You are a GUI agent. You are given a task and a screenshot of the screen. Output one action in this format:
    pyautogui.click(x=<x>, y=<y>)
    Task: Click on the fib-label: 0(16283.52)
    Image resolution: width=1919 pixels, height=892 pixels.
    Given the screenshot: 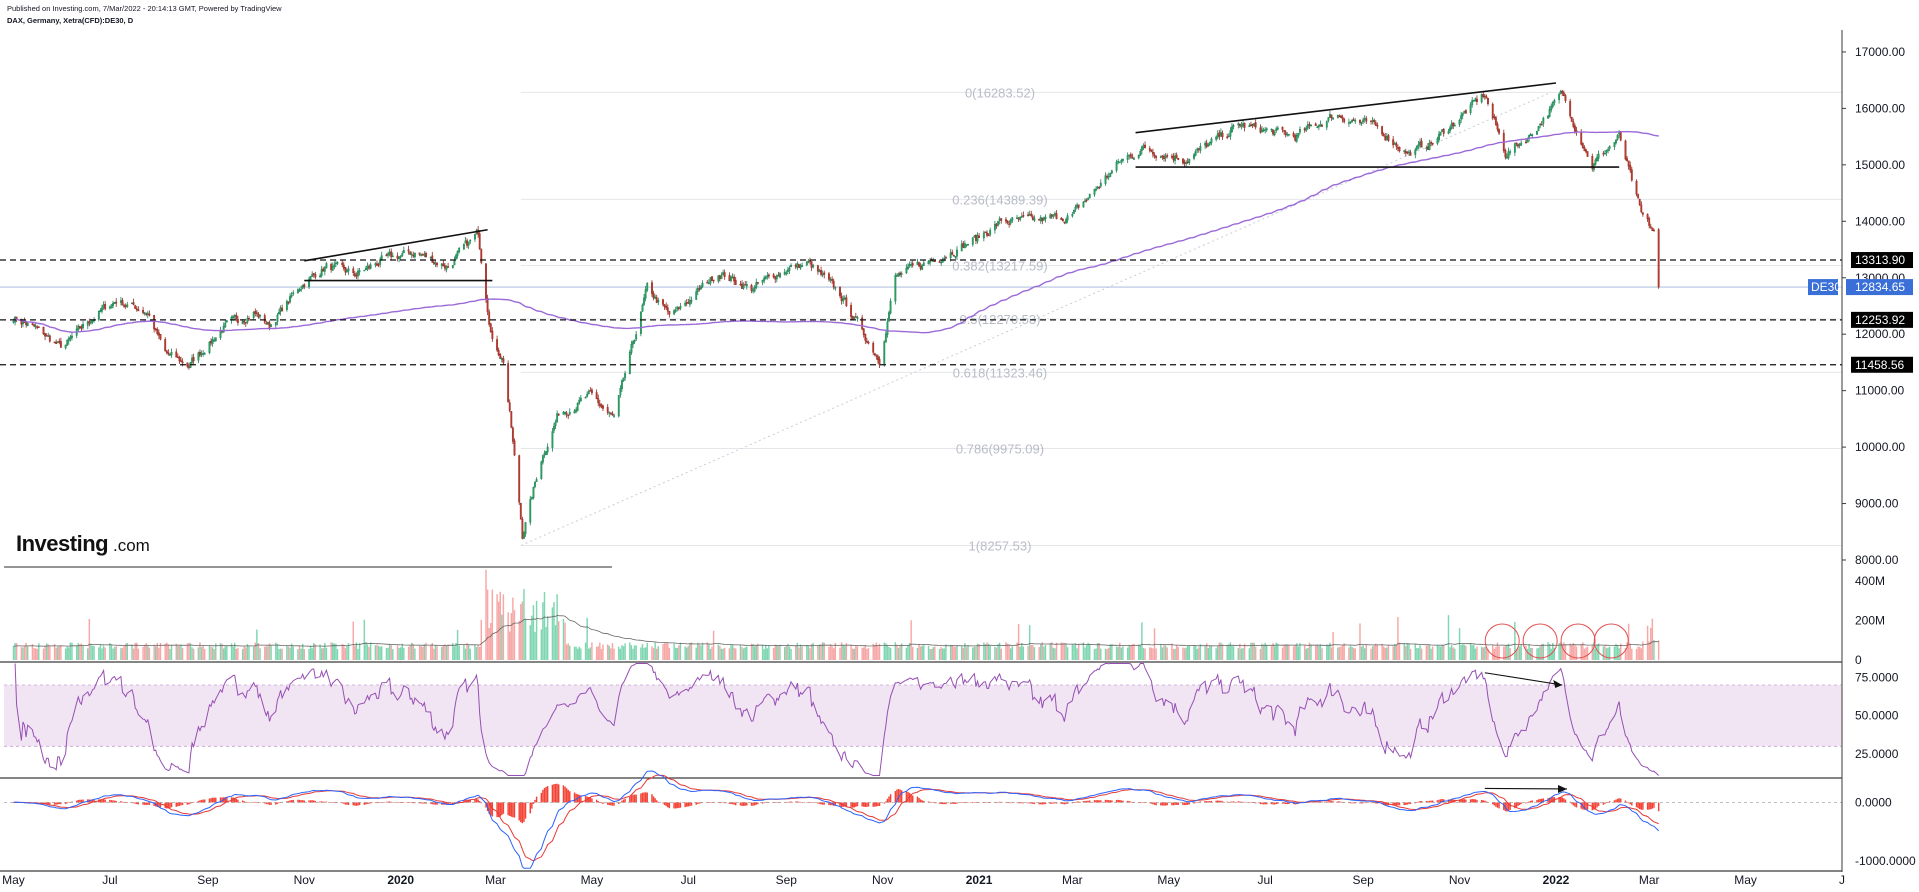 What is the action you would take?
    pyautogui.click(x=1000, y=92)
    